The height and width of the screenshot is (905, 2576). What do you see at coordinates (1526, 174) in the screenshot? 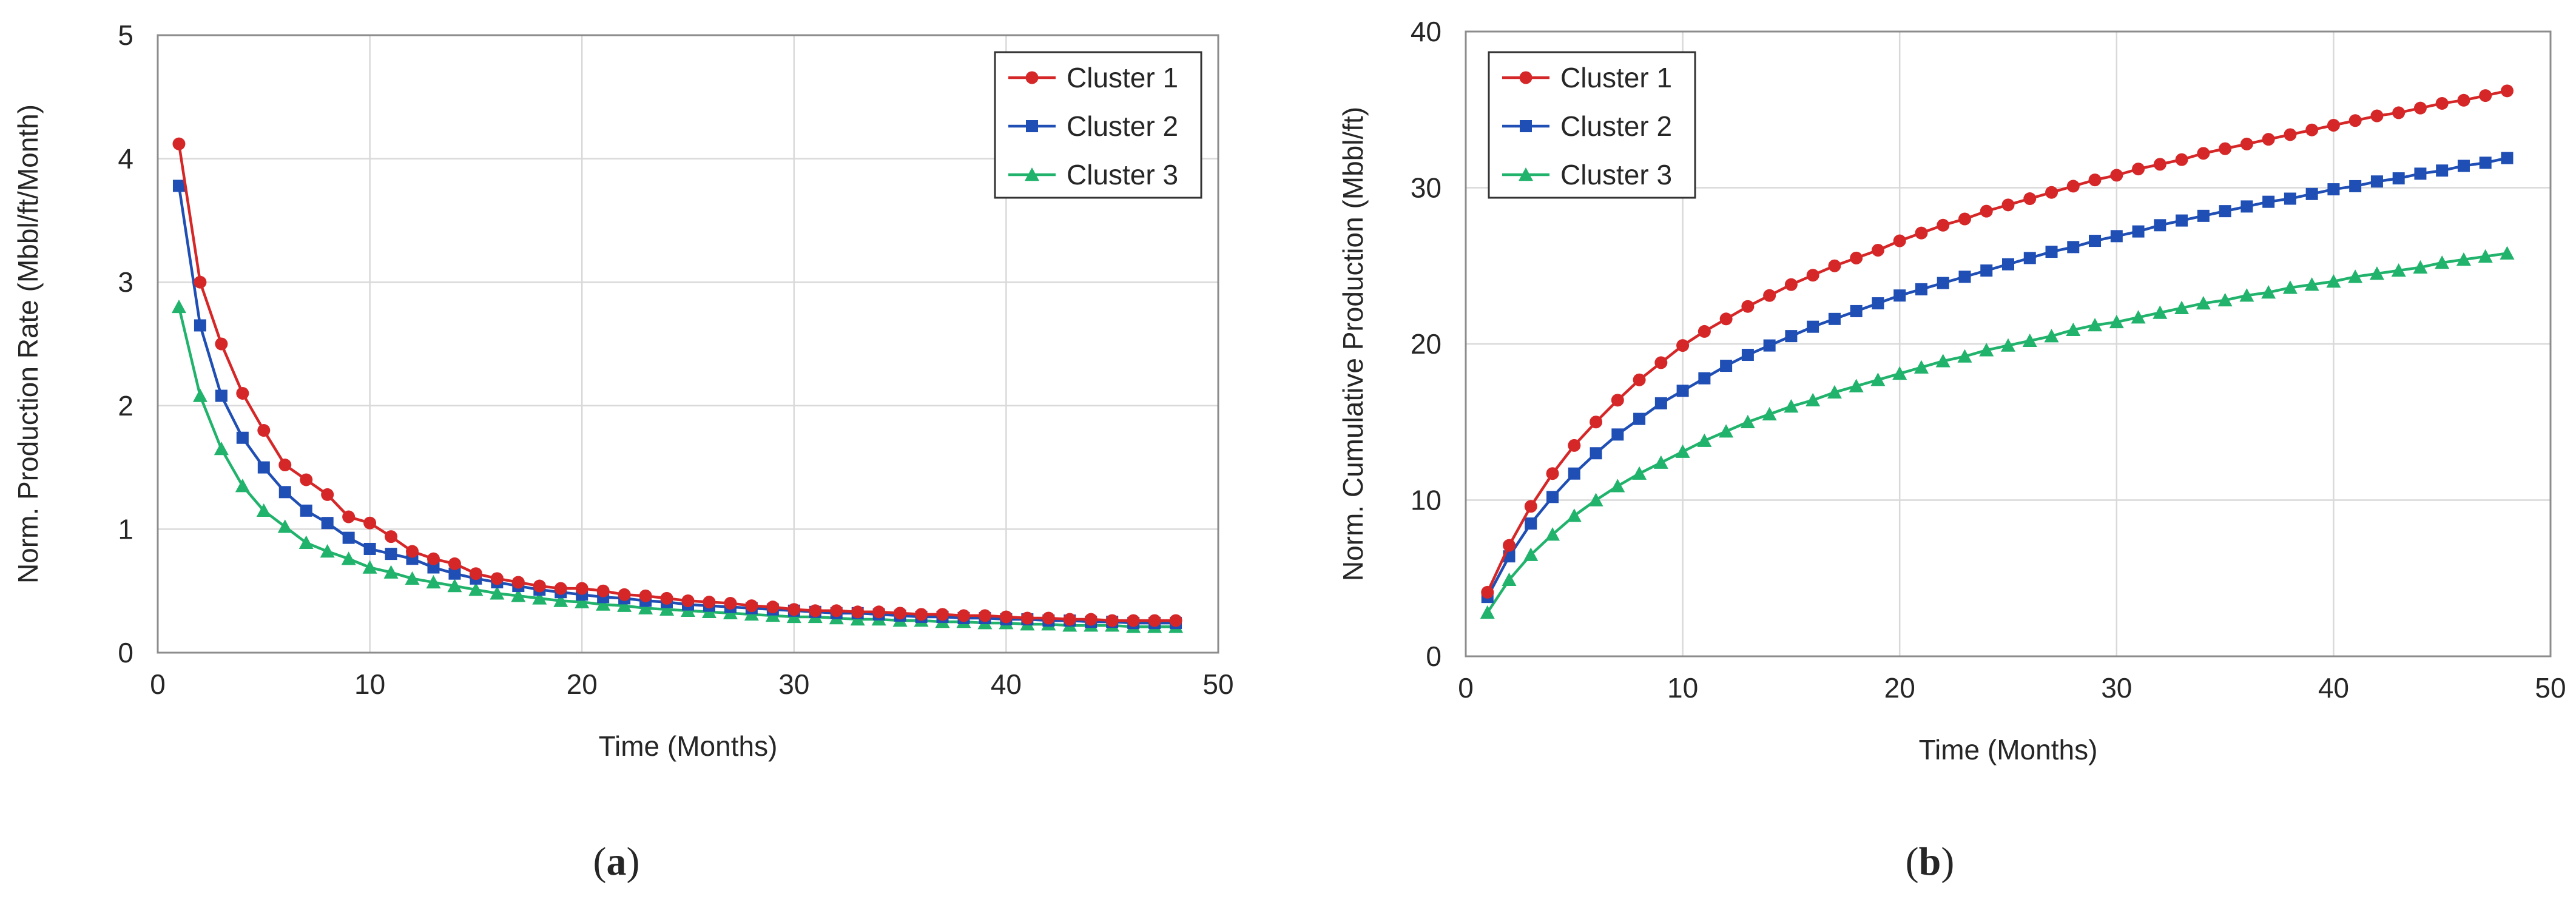
I see `legend-marker` at bounding box center [1526, 174].